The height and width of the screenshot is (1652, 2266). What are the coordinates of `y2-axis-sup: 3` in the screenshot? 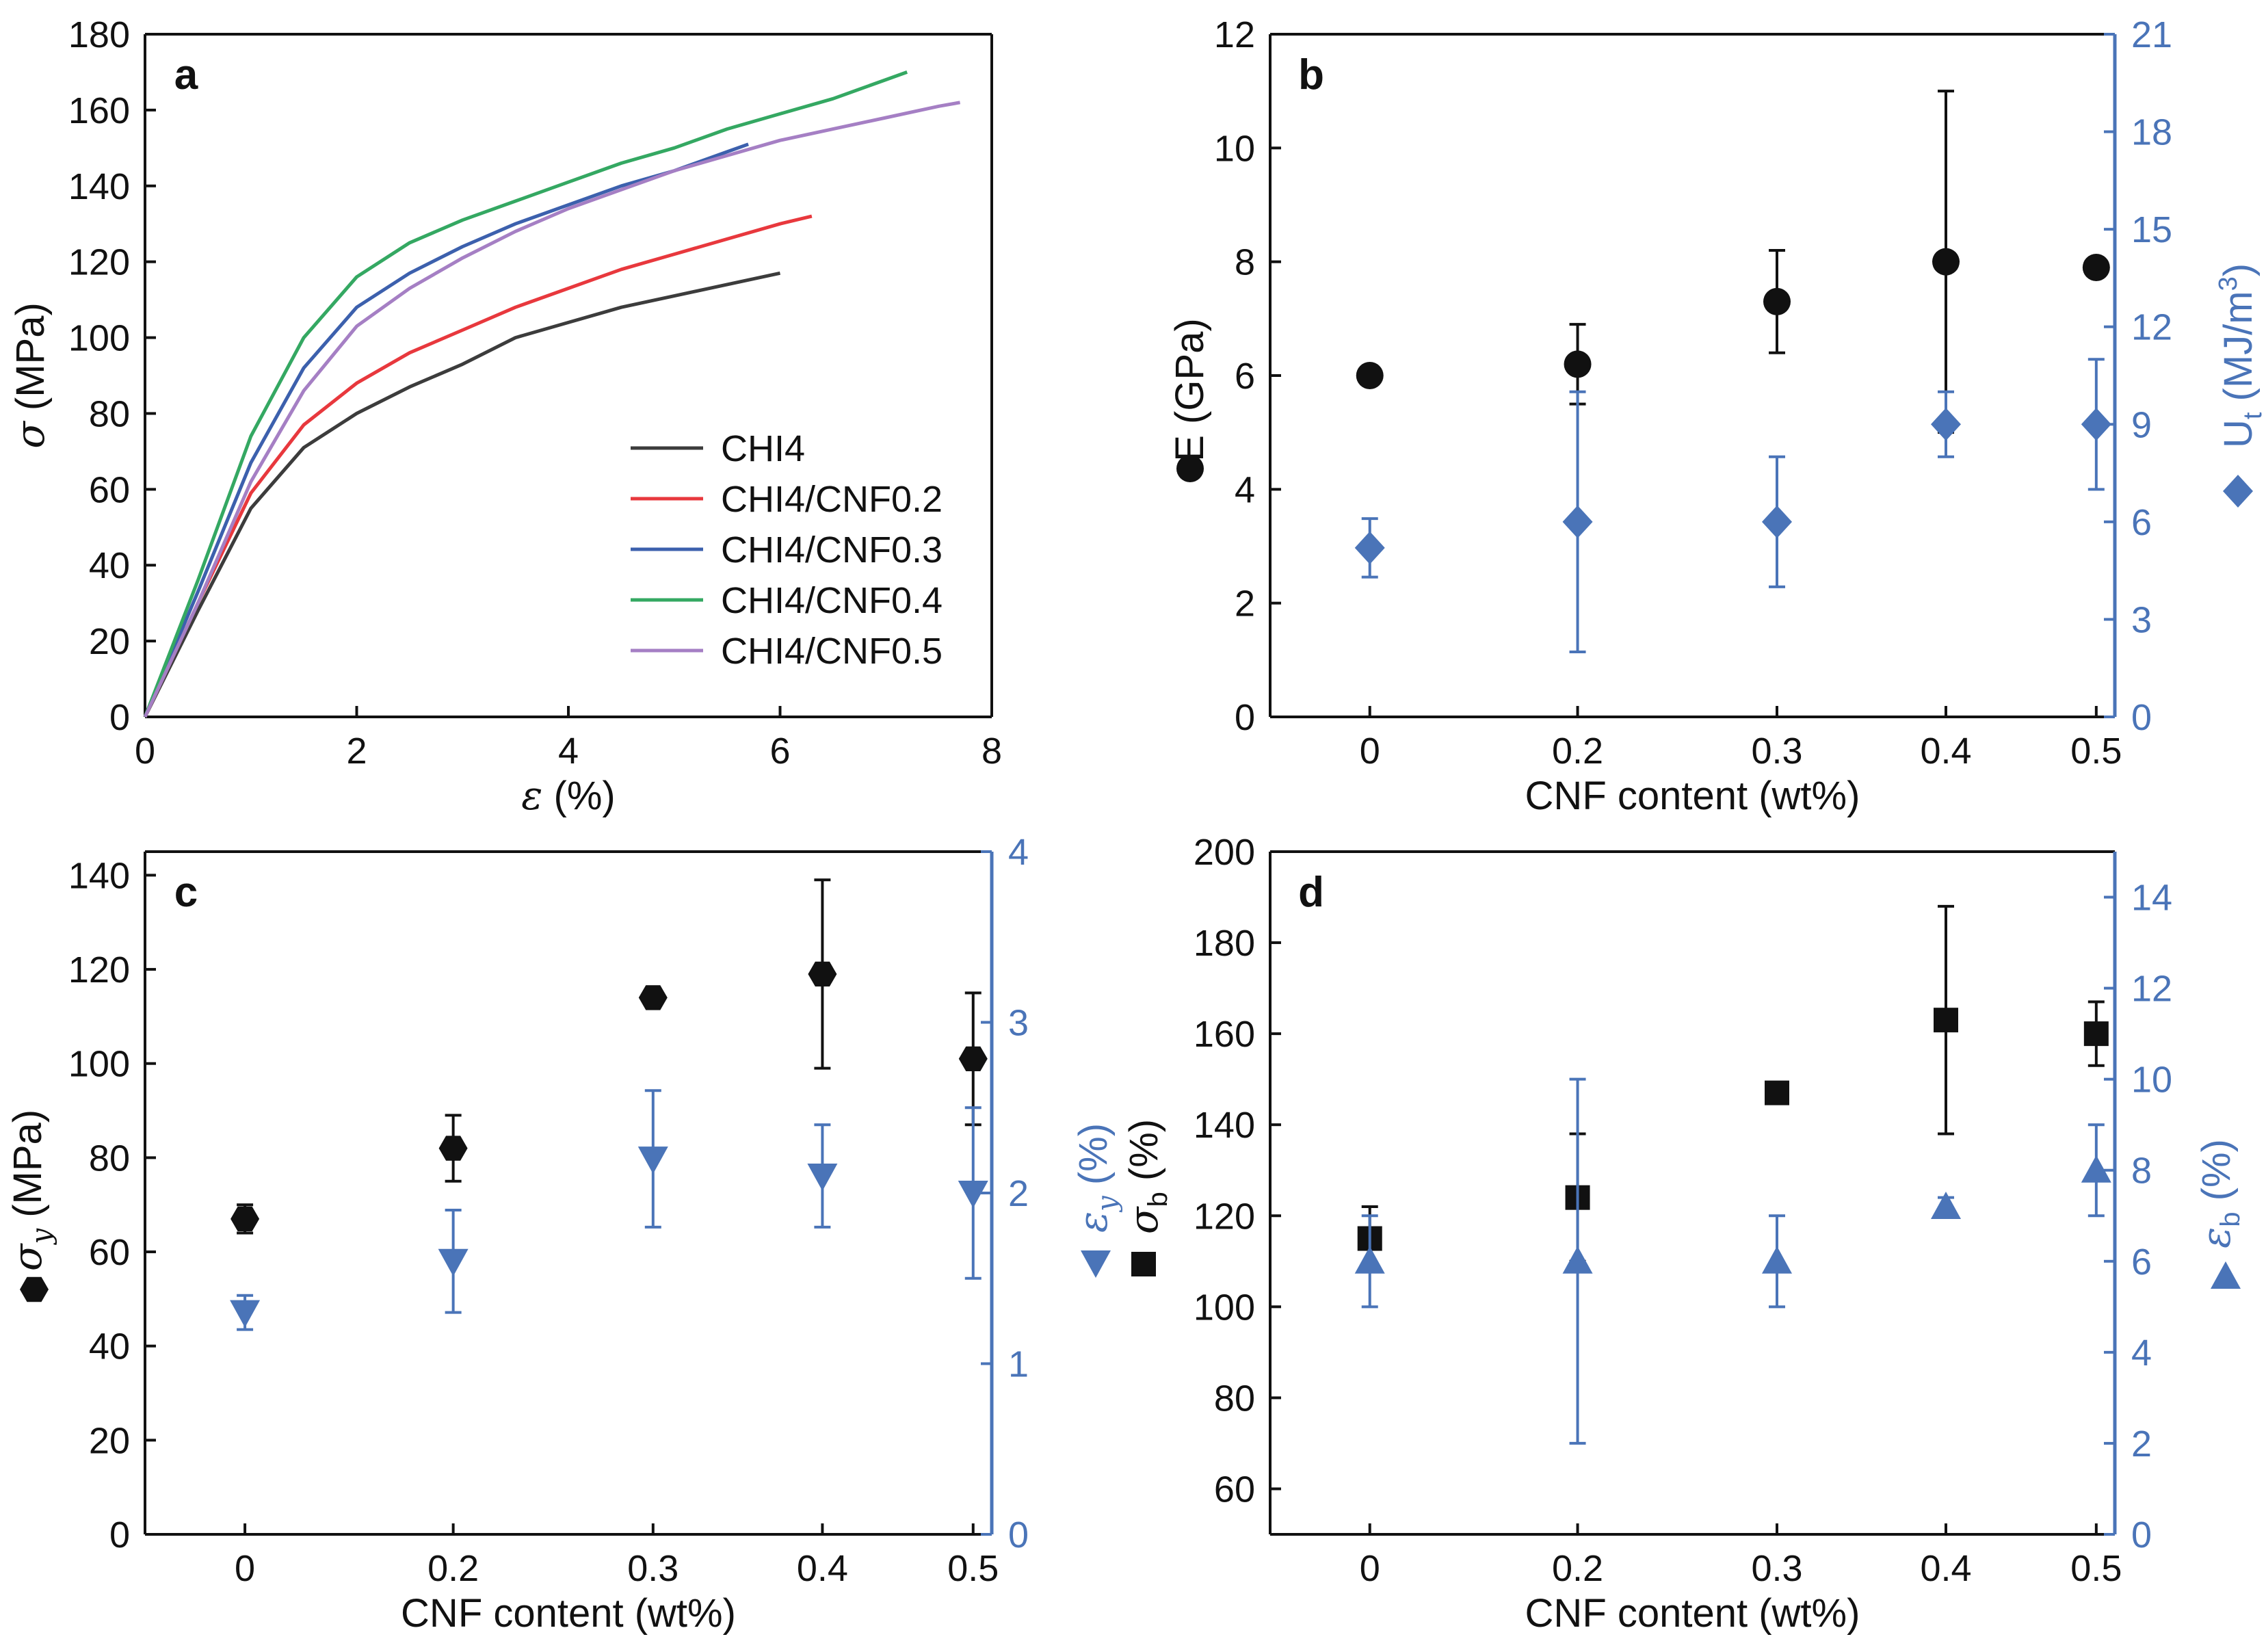 It's located at (2228, 283).